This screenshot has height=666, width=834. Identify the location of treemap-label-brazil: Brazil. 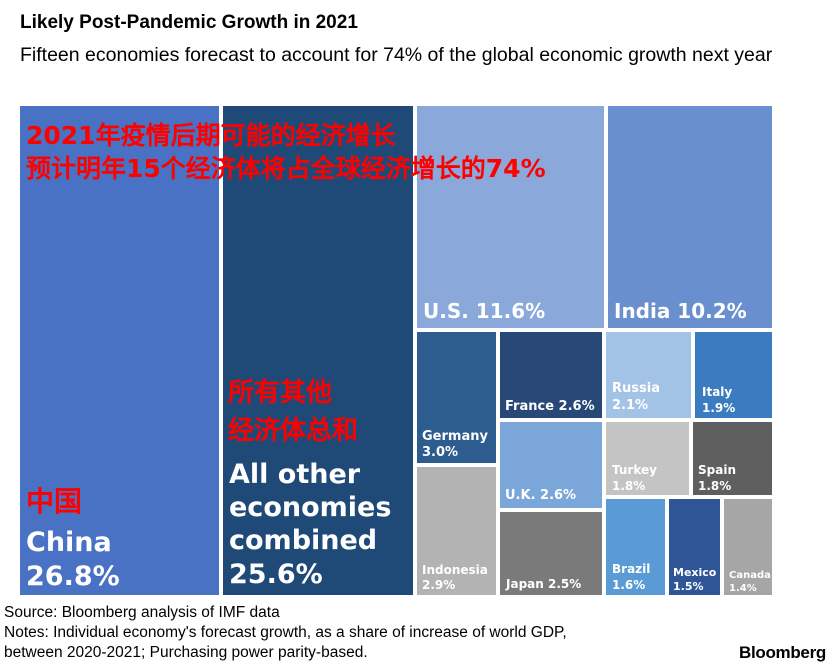
(631, 569).